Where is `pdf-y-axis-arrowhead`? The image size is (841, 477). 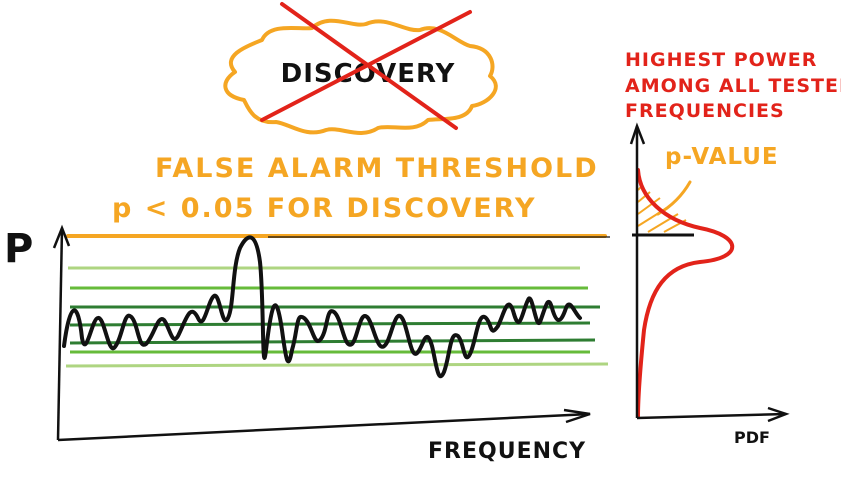 pdf-y-axis-arrowhead is located at coordinates (637, 133).